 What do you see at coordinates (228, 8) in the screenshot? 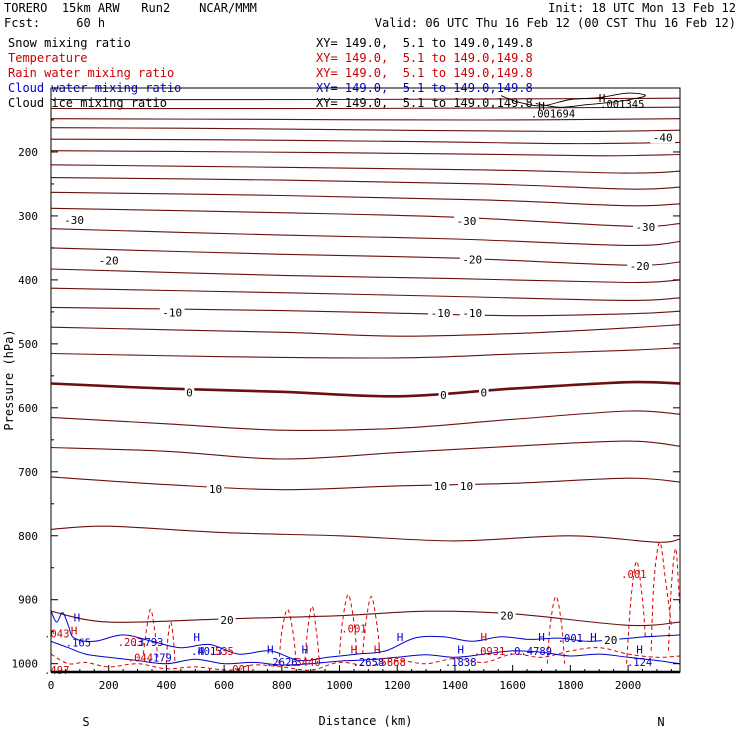
I see `model-org: NCAR/MMM` at bounding box center [228, 8].